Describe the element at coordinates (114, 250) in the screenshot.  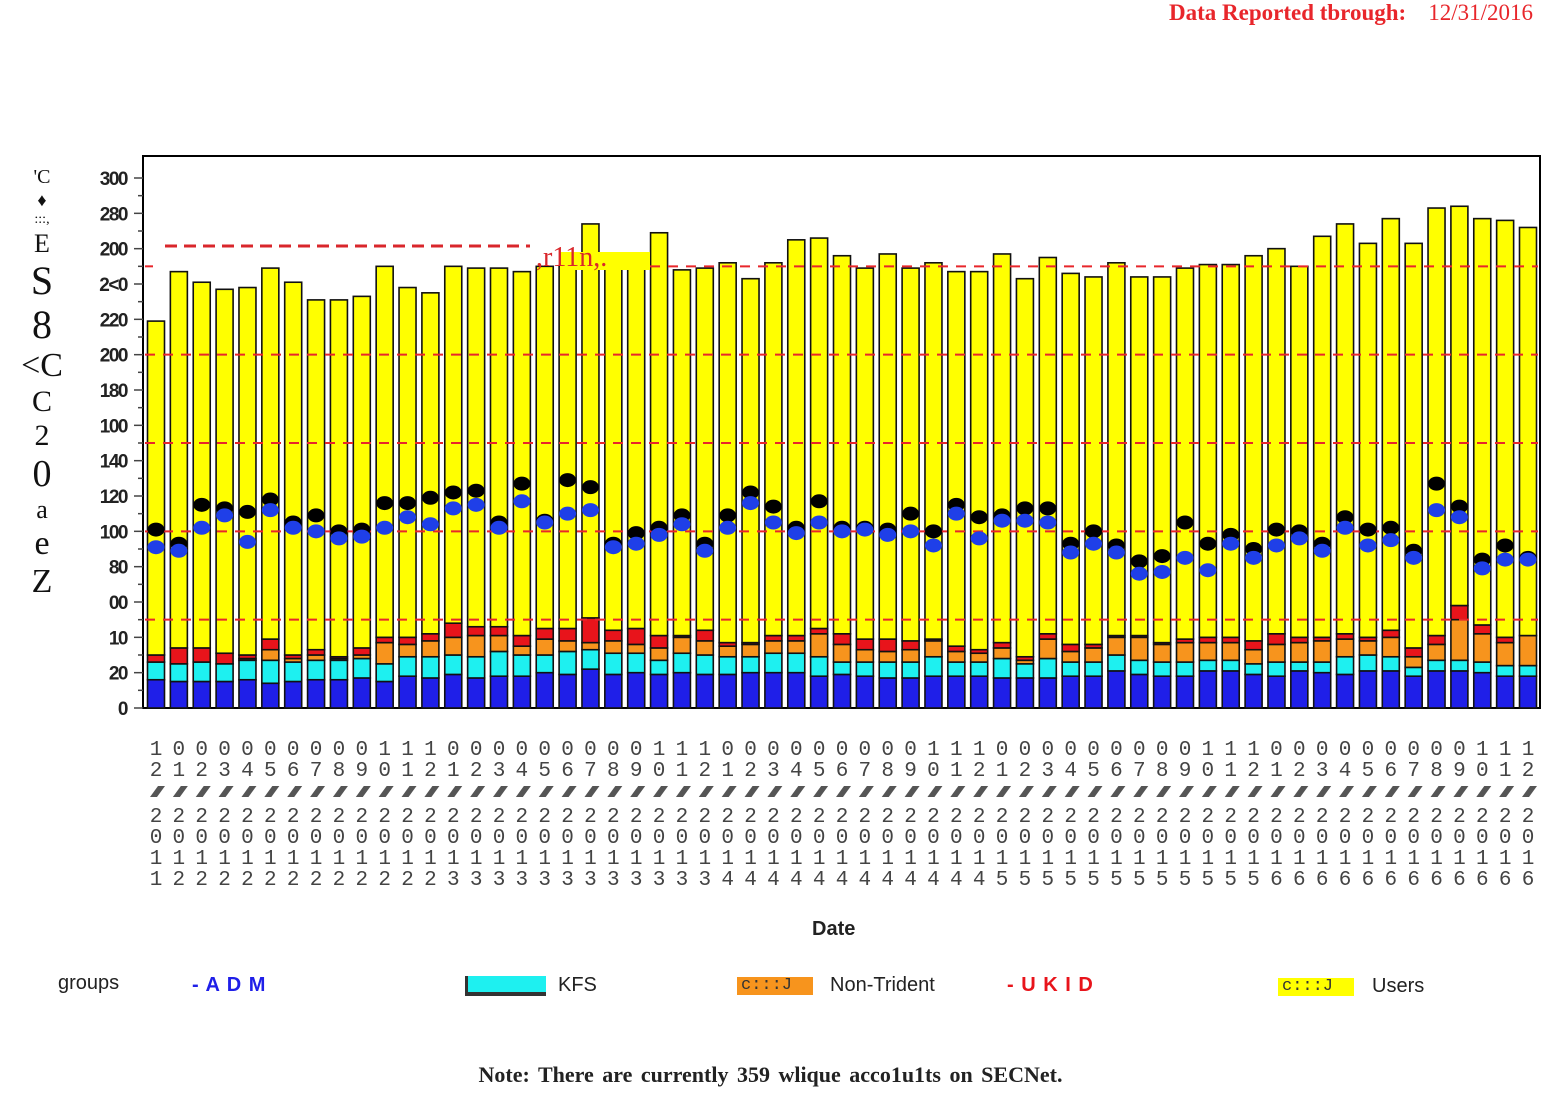
I see `y-tick-label: 200` at that location.